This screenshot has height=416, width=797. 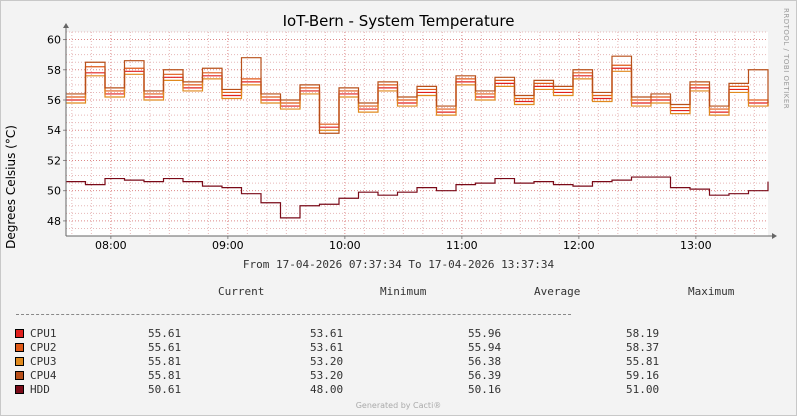 What do you see at coordinates (54, 100) in the screenshot?
I see `y-tick-label: 56` at bounding box center [54, 100].